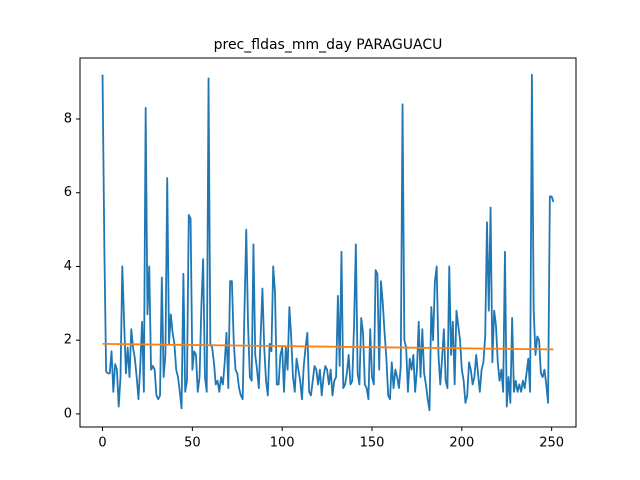  I want to click on x-tick-label: 150, so click(372, 443).